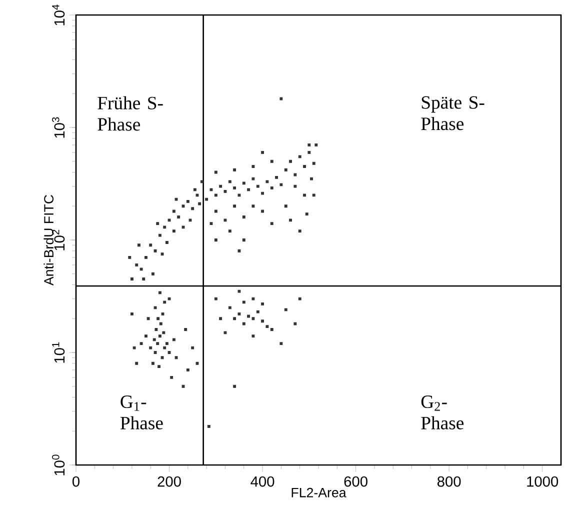 The height and width of the screenshot is (524, 572). Describe the element at coordinates (542, 481) in the screenshot. I see `x-tick-label: 1000` at that location.